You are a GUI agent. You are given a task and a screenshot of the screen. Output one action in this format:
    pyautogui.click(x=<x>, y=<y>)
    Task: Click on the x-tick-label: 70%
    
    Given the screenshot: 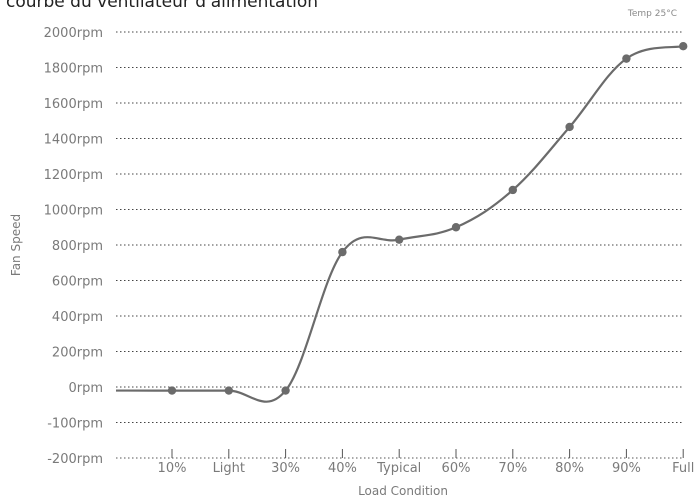 What is the action you would take?
    pyautogui.click(x=512, y=468)
    